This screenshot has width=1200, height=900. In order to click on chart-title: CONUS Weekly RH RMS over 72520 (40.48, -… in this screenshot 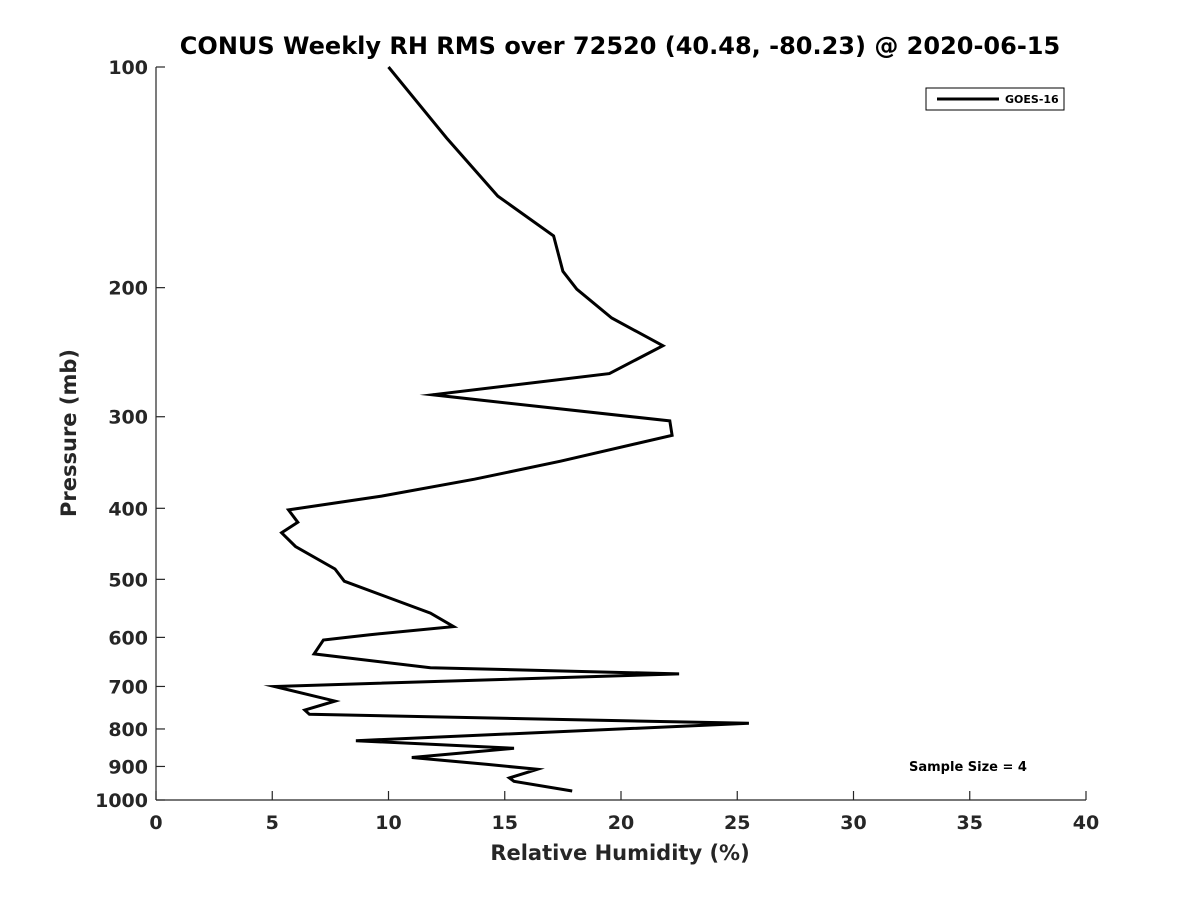, I will do `click(620, 46)`.